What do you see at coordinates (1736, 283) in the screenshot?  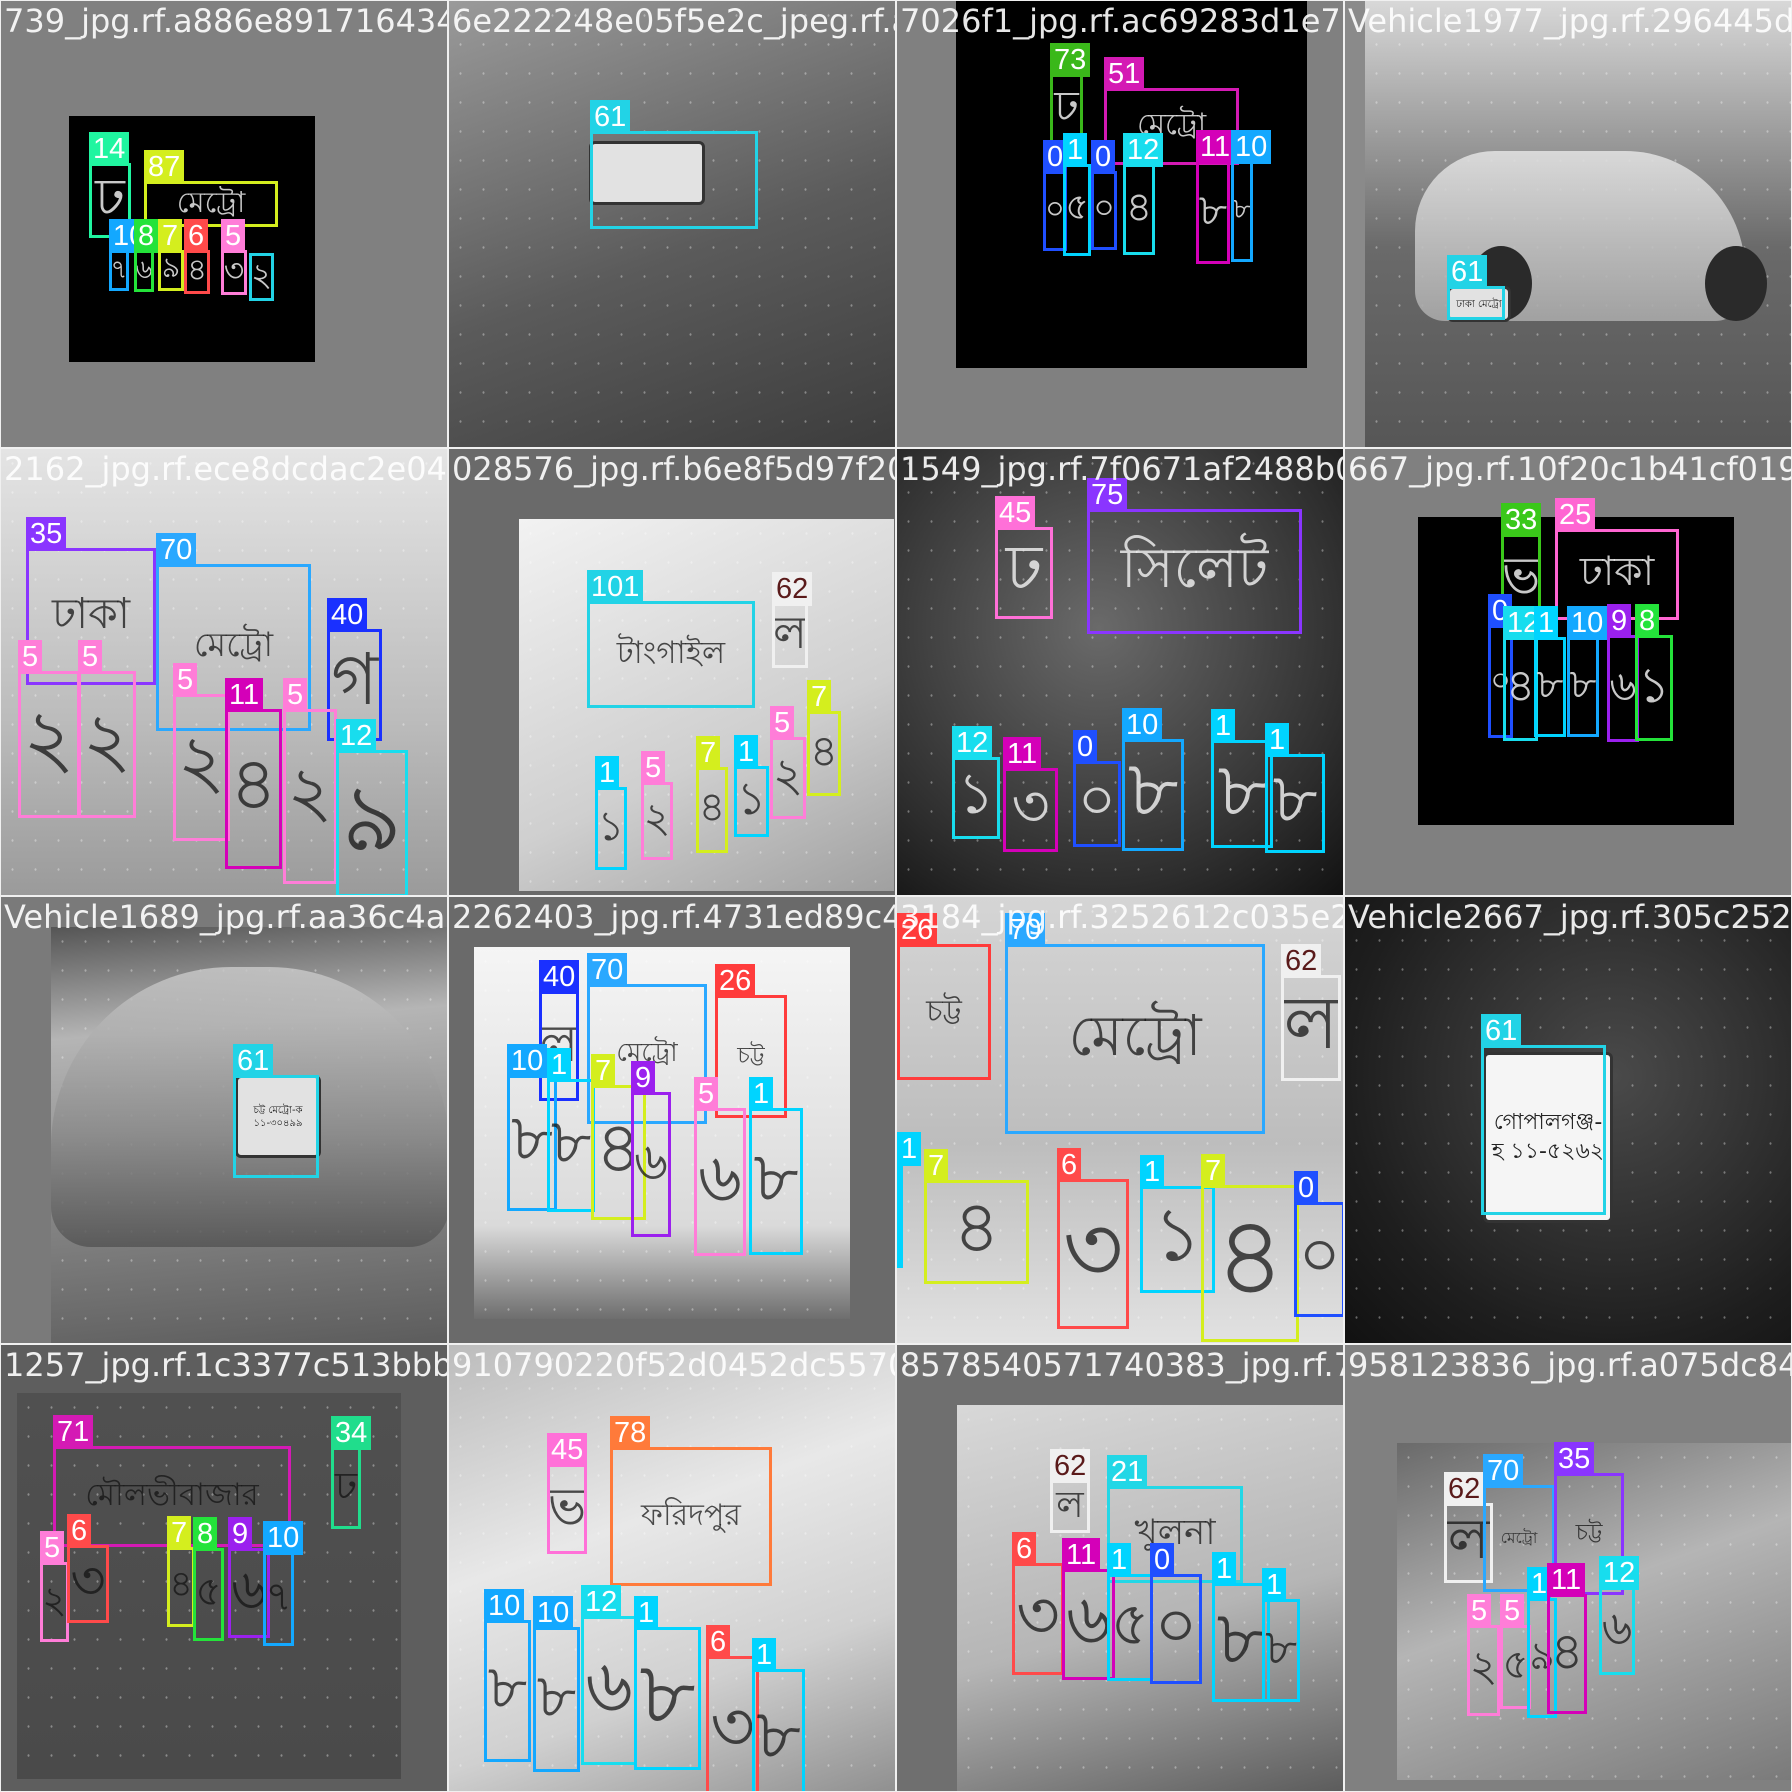 I see `car-wheel` at bounding box center [1736, 283].